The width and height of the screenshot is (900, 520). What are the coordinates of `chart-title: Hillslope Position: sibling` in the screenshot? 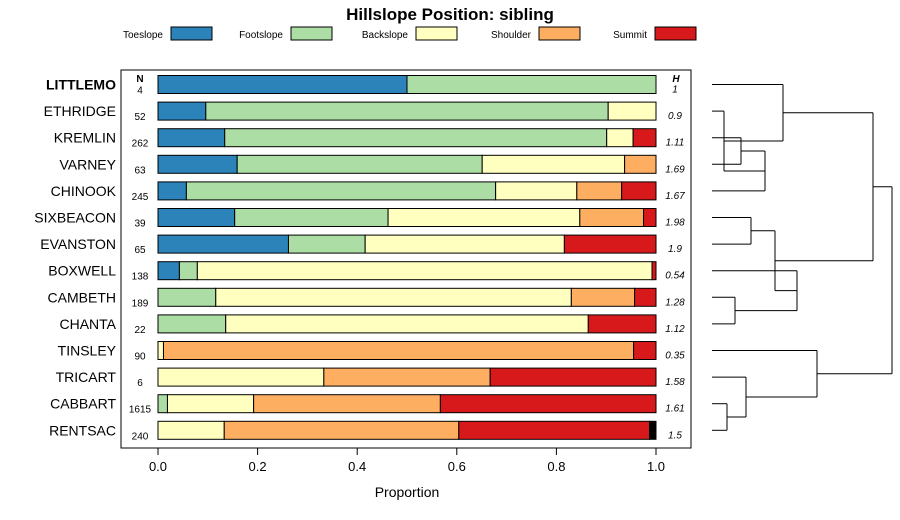 It's located at (450, 14).